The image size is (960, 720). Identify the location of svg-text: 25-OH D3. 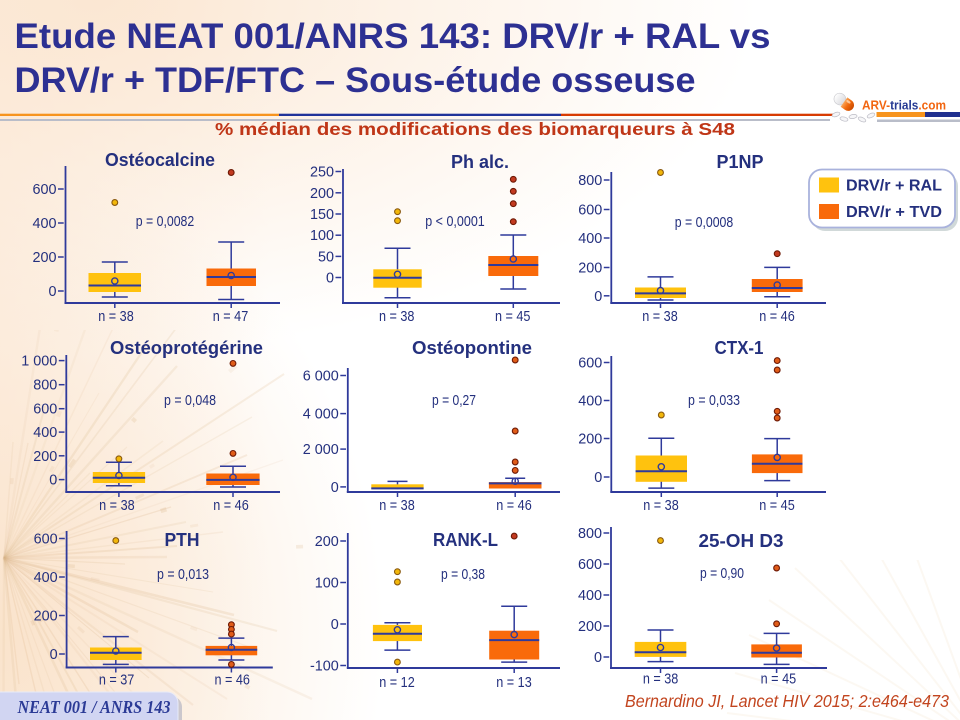
(741, 541).